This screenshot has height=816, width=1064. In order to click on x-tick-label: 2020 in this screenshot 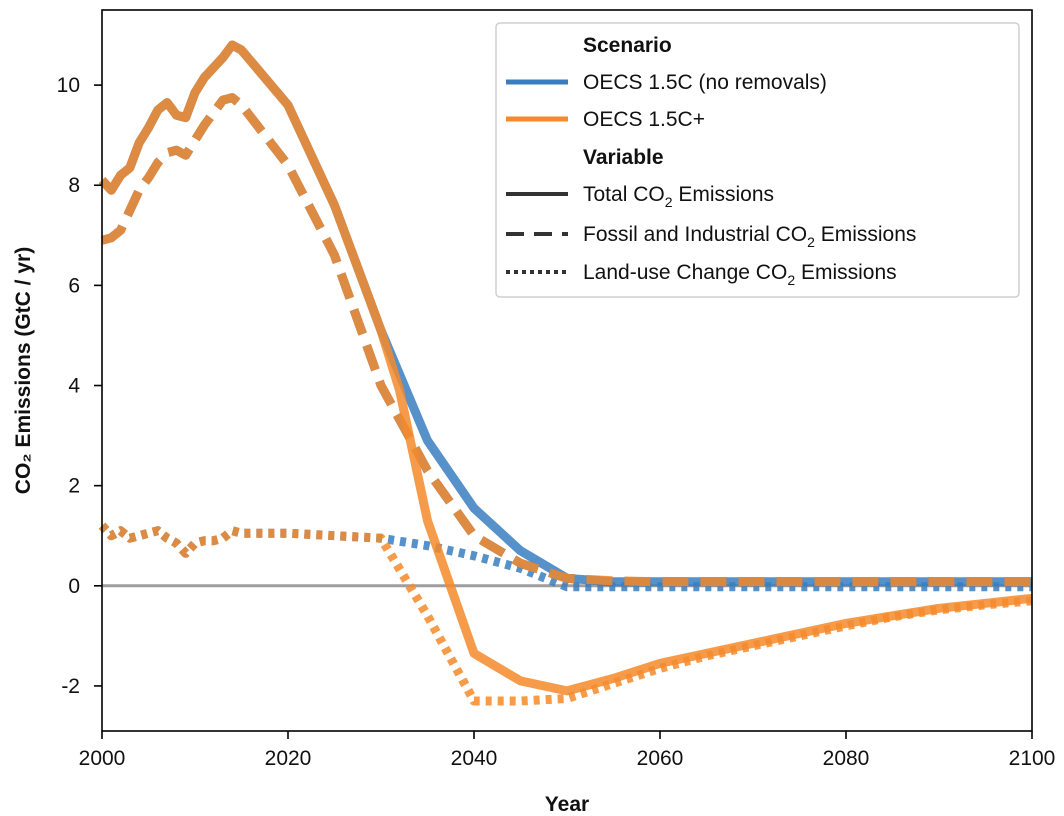, I will do `click(288, 758)`.